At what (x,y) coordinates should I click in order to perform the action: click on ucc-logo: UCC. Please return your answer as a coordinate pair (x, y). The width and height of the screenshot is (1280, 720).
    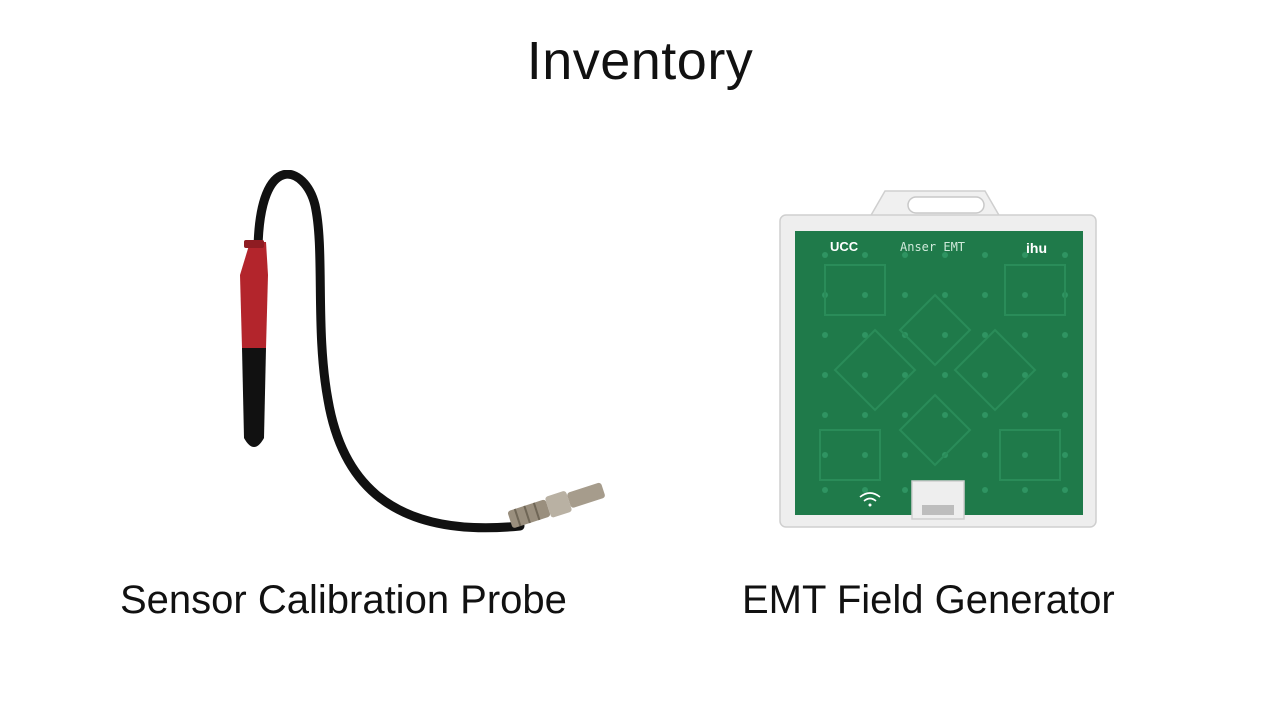
    Looking at the image, I should click on (844, 246).